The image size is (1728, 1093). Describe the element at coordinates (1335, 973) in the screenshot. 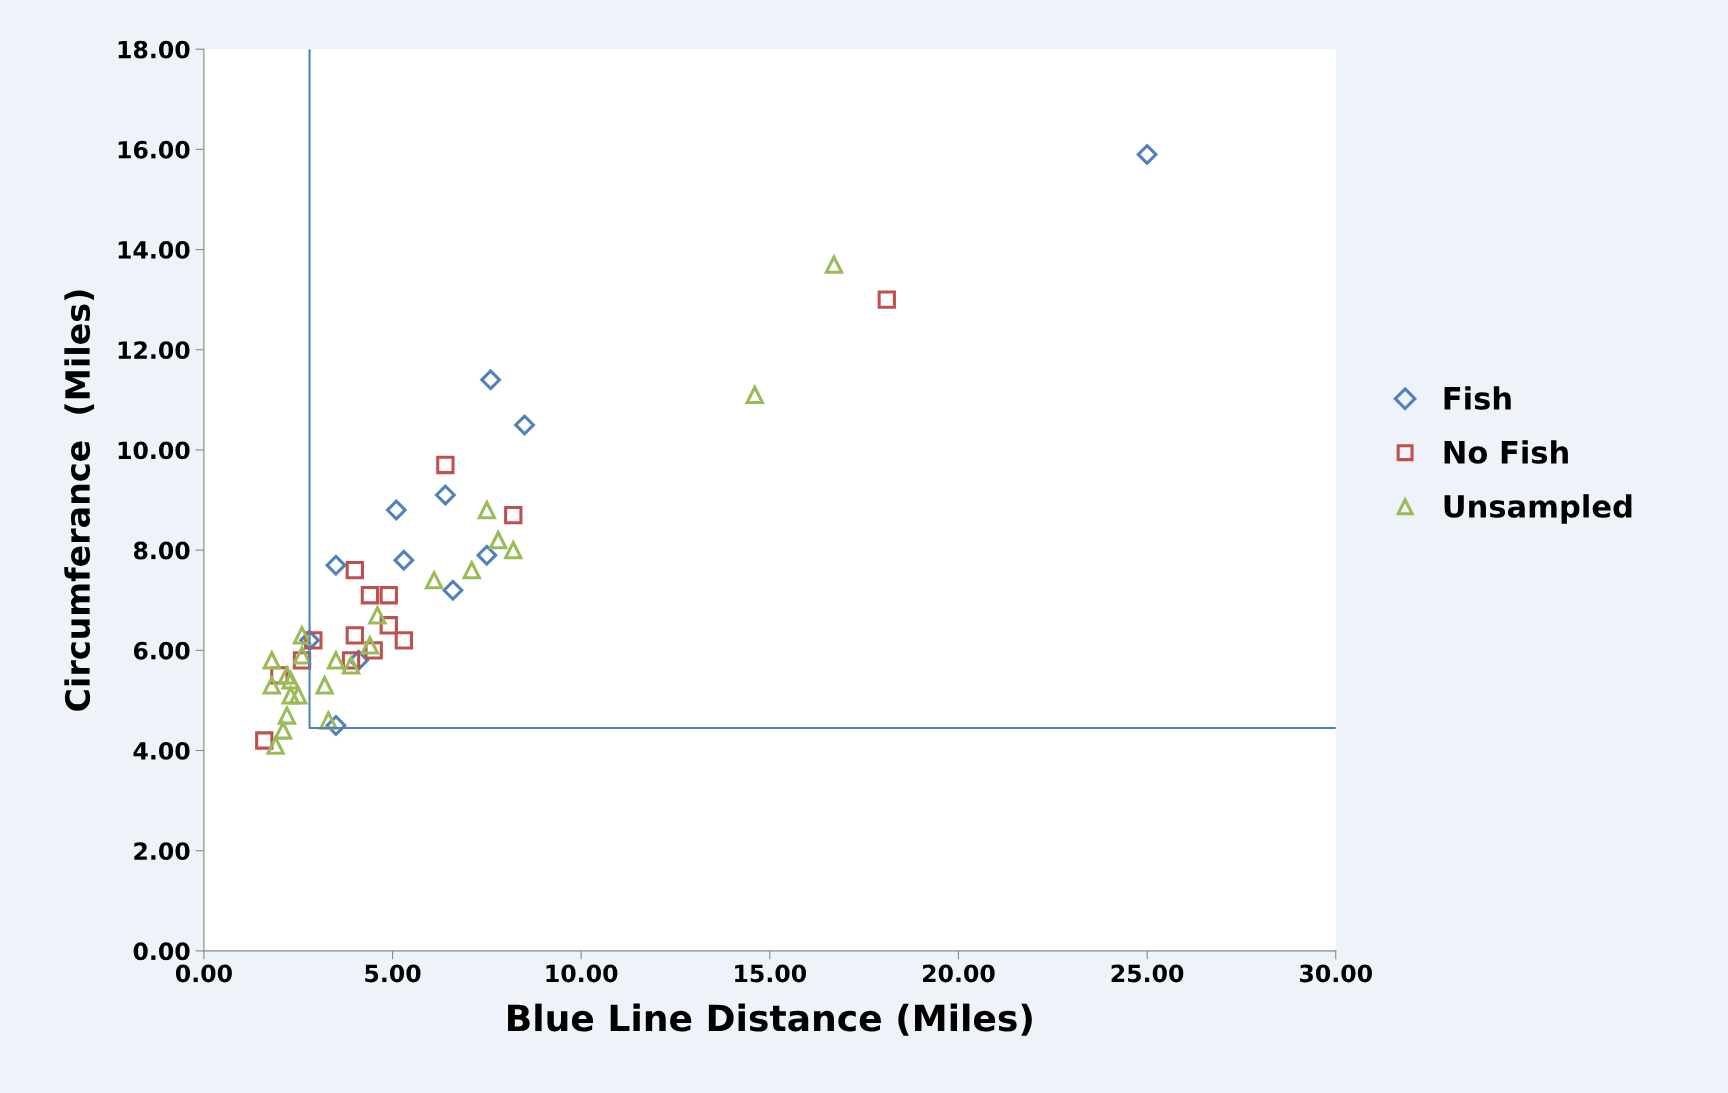

I see `x-tick-label: 30.00` at that location.